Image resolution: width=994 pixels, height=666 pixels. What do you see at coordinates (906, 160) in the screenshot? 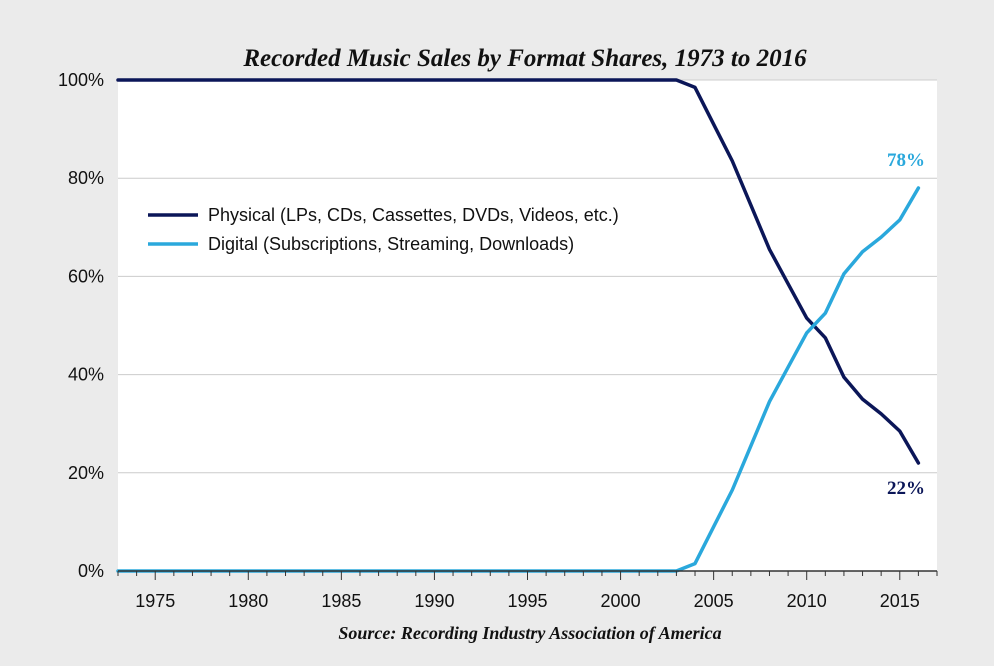
I see `end-label-digital: 78%` at bounding box center [906, 160].